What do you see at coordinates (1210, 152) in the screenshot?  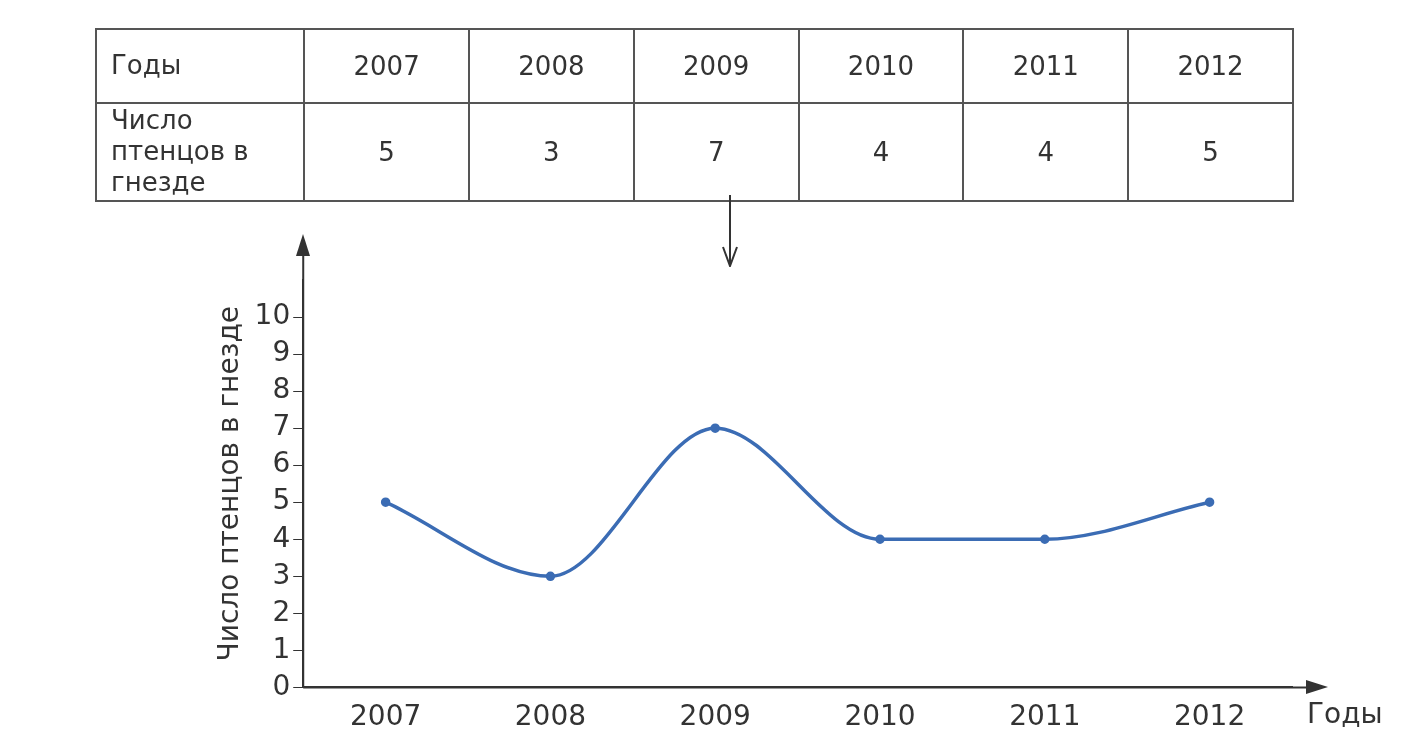 I see `data-label: 5` at bounding box center [1210, 152].